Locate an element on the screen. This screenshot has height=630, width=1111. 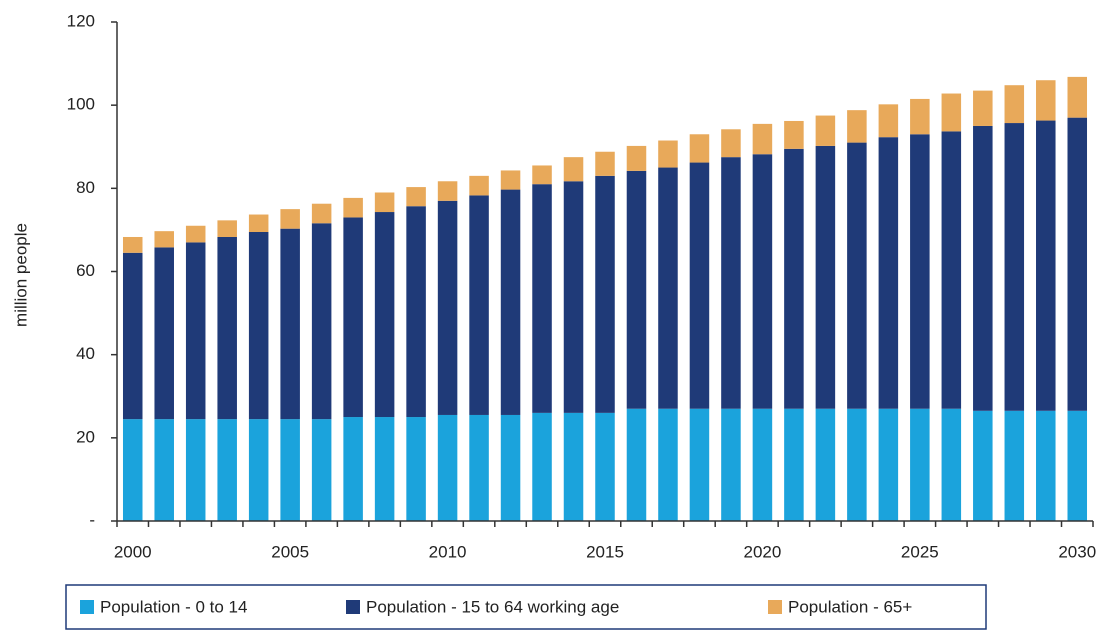
y-tick-label: 80 is located at coordinates (85, 187).